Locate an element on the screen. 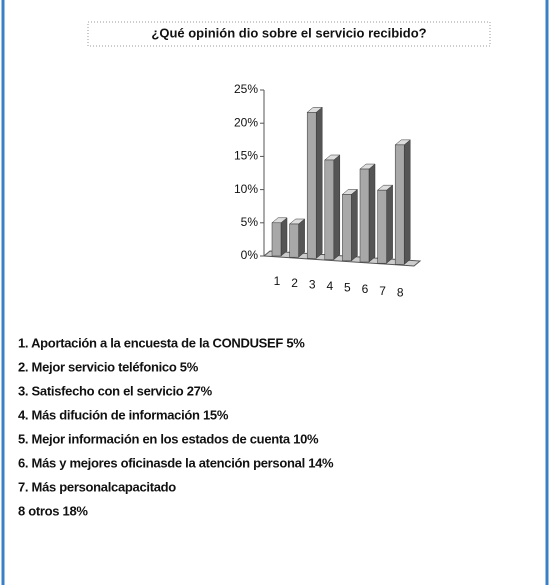 The image size is (550, 585). y-tick-label: 25% is located at coordinates (246, 89).